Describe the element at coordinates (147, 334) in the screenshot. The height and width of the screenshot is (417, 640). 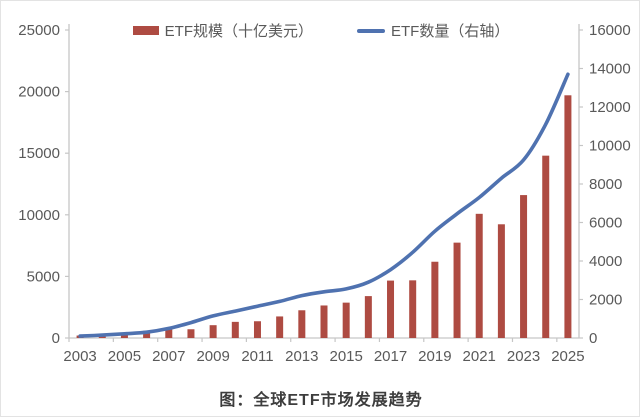
I see `bar-2006` at that location.